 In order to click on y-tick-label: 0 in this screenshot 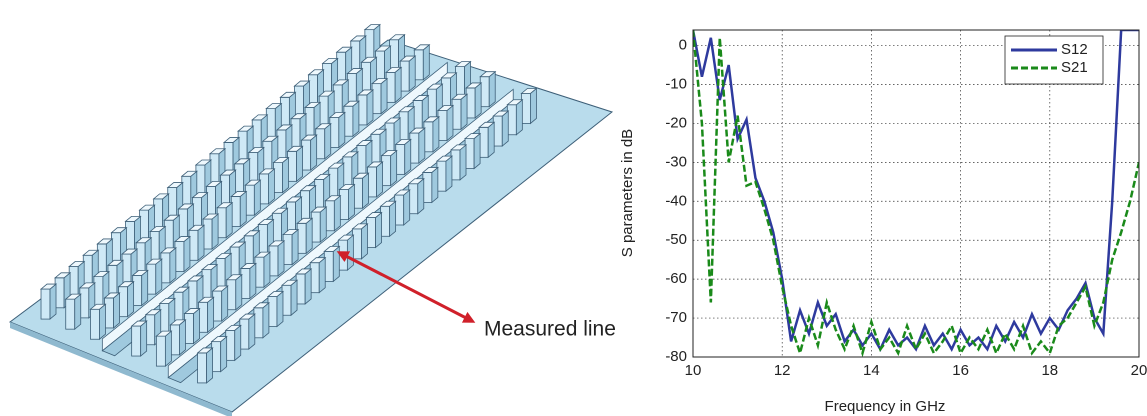, I will do `click(683, 45)`.